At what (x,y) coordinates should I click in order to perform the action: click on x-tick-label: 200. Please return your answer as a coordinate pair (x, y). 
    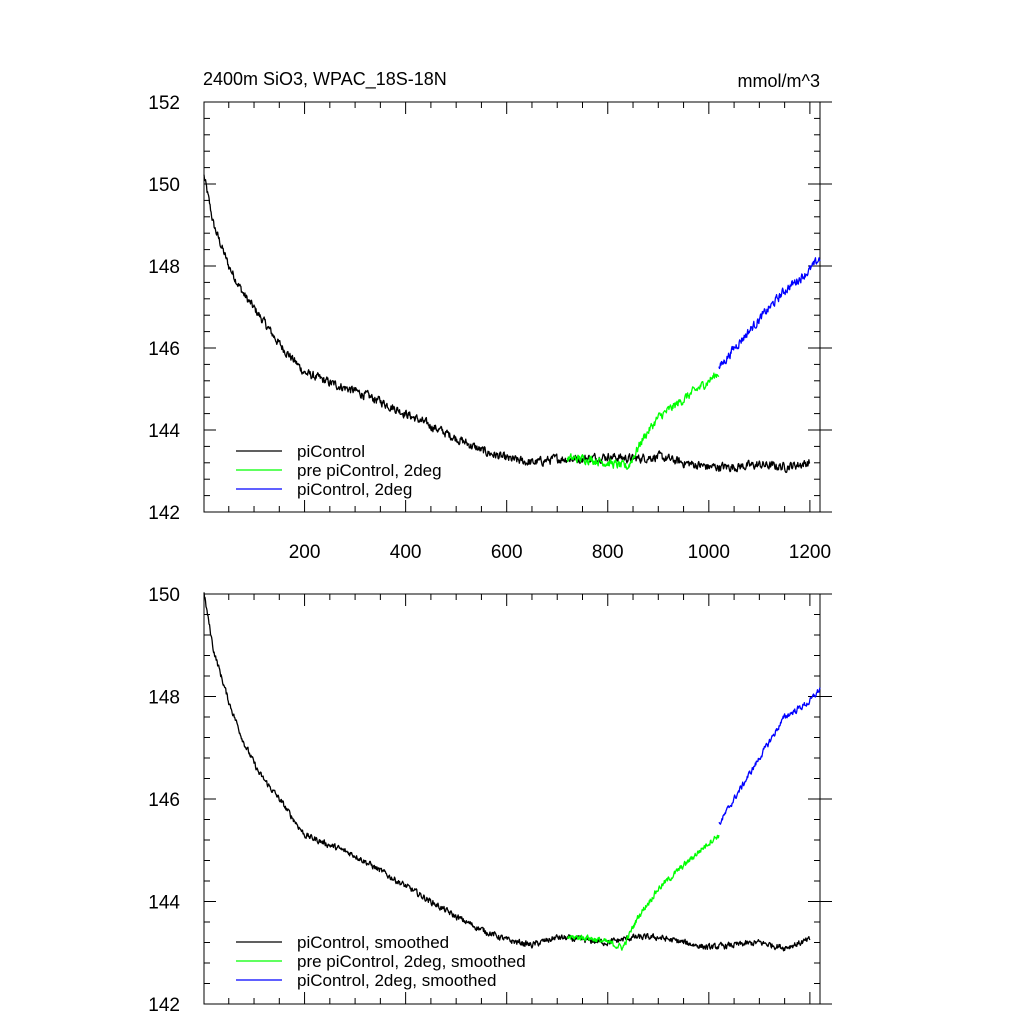
    Looking at the image, I should click on (305, 552).